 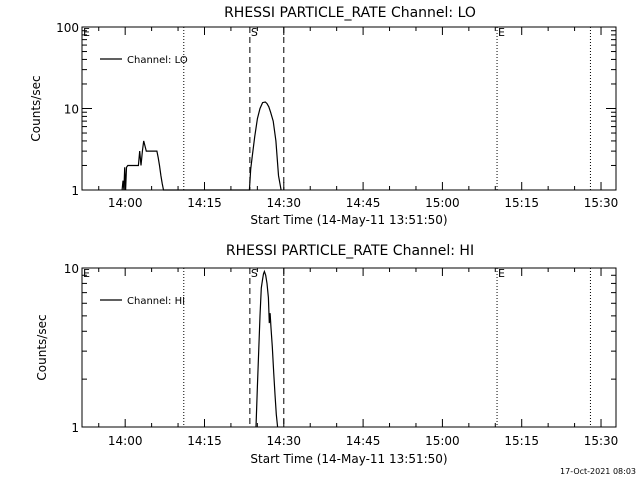 What do you see at coordinates (201, 146) in the screenshot?
I see `series-line-lo` at bounding box center [201, 146].